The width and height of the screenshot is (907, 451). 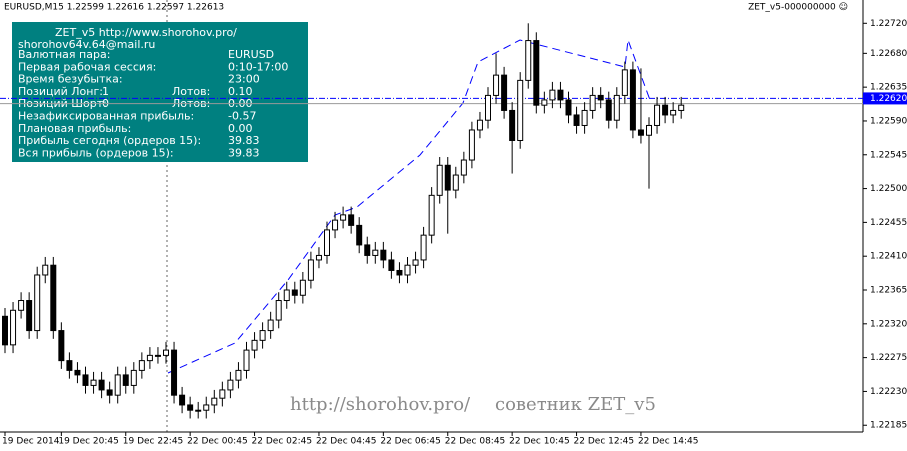 I want to click on x-tick-label: 19 Dec 22:45, so click(x=153, y=442).